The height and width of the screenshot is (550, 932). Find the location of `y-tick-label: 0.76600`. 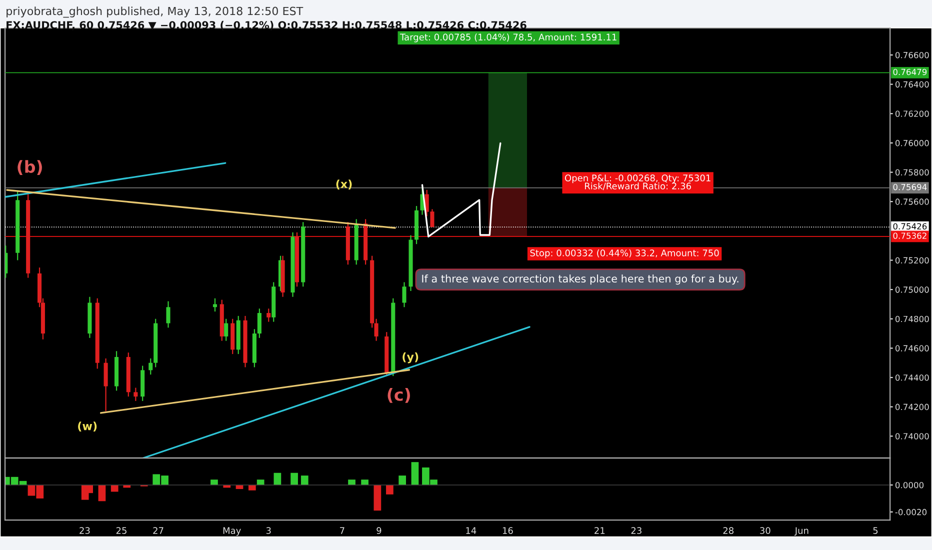

y-tick-label: 0.76600 is located at coordinates (912, 55).